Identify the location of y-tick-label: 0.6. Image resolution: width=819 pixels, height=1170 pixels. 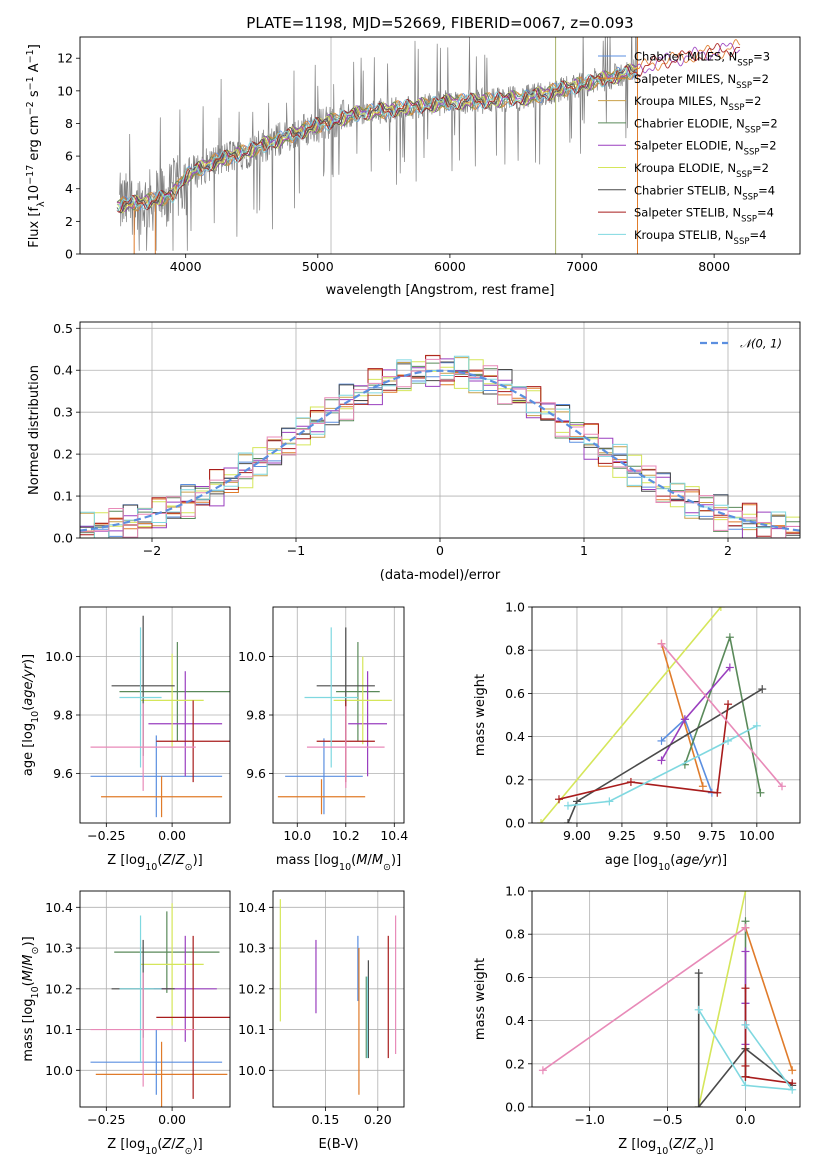
(515, 693).